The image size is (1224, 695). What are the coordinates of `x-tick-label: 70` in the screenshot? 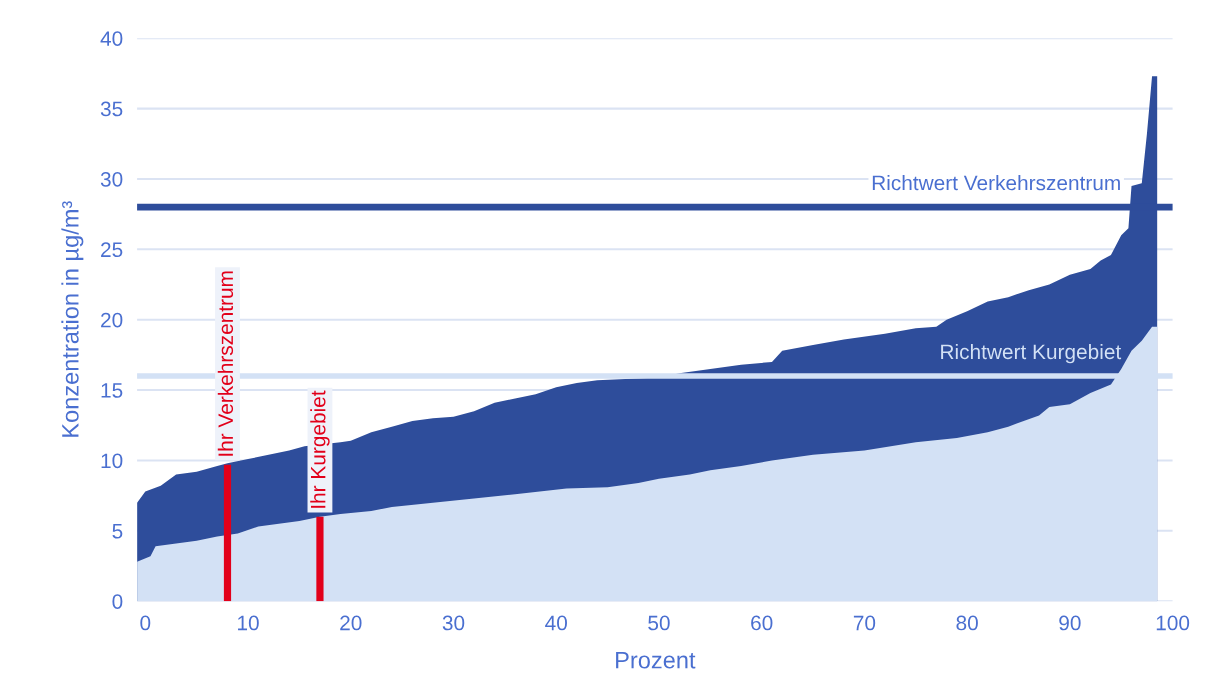 It's located at (864, 623).